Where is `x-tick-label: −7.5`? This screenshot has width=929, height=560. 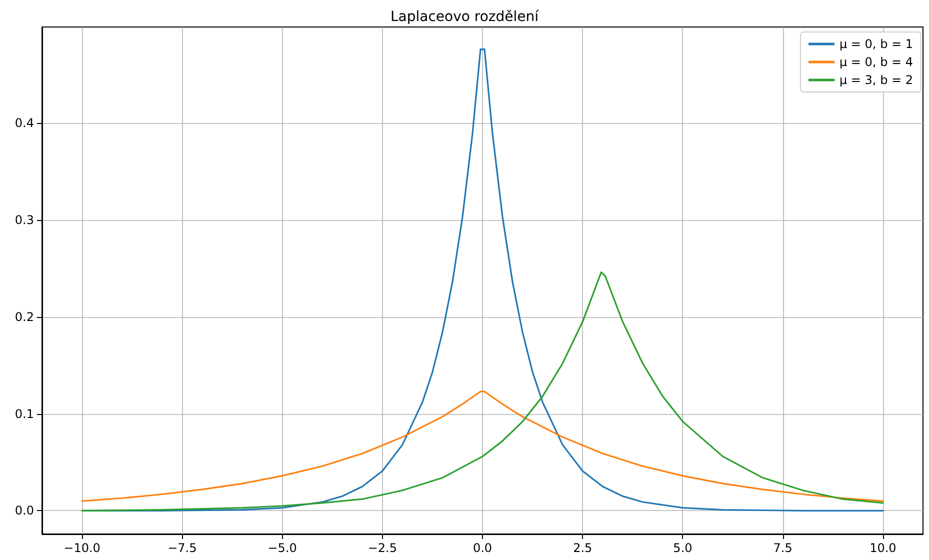
x-tick-label: −7.5 is located at coordinates (182, 548).